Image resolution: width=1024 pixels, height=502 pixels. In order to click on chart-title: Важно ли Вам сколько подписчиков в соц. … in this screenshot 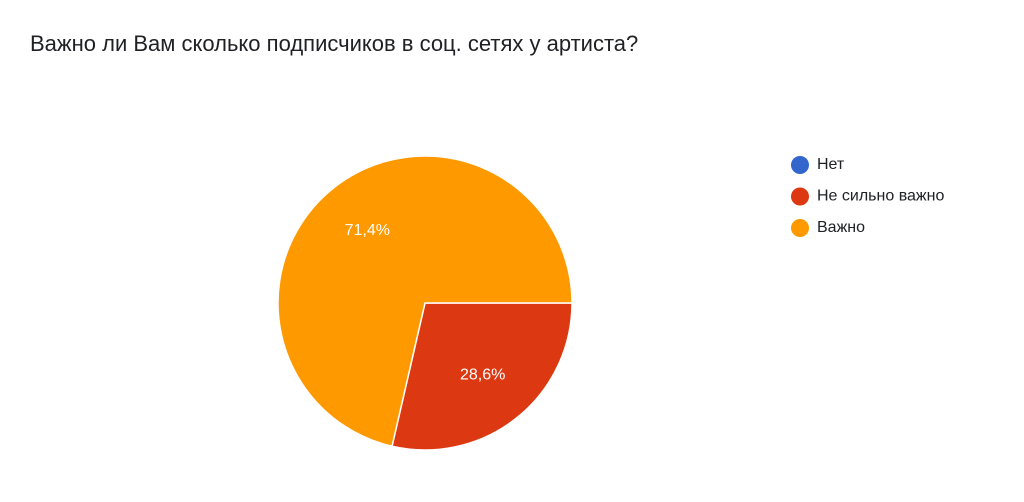, I will do `click(334, 43)`.